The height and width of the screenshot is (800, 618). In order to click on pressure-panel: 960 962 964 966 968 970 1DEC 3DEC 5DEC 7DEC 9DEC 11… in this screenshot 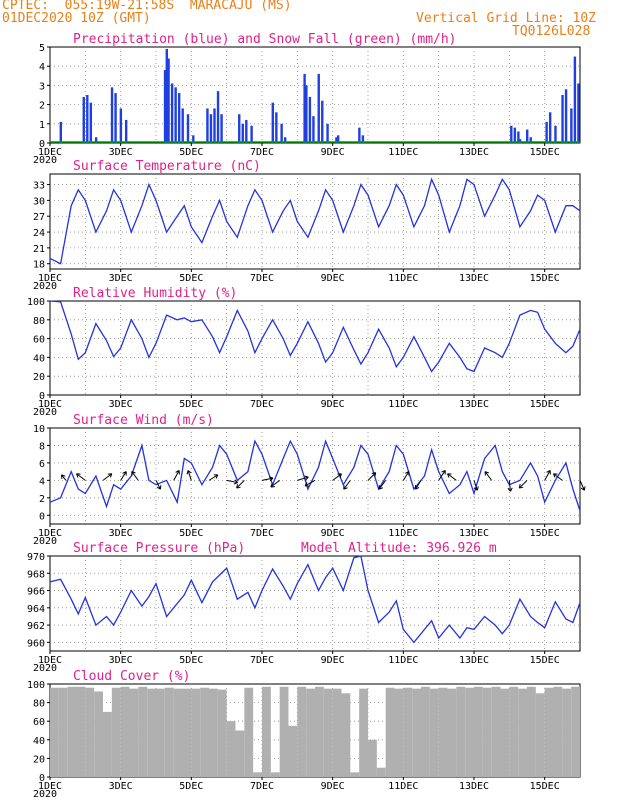, I will do `click(304, 607)`.